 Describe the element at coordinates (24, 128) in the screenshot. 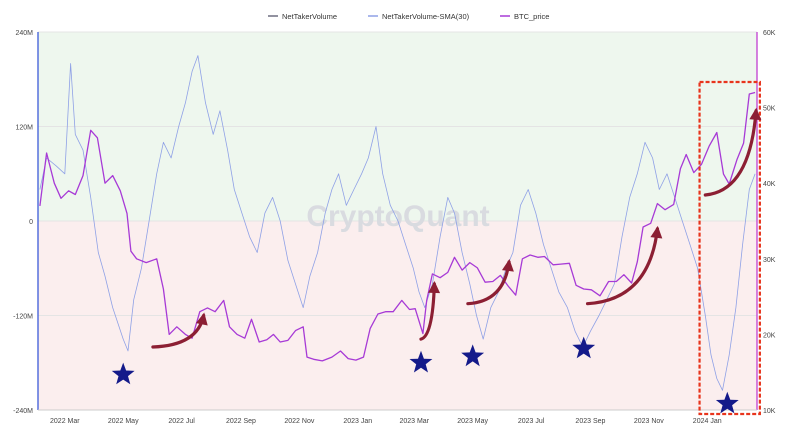

I see `left-tick-label: 120M` at that location.